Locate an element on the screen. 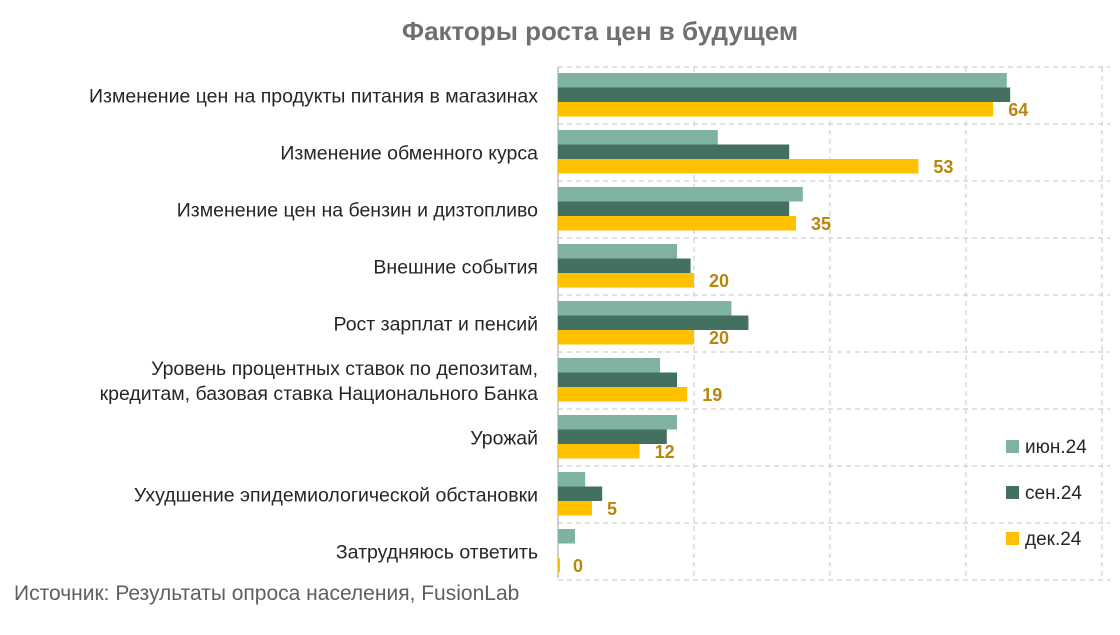 Image resolution: width=1120 pixels, height=635 pixels. category-label: Затрудняюсь ответить is located at coordinates (437, 553).